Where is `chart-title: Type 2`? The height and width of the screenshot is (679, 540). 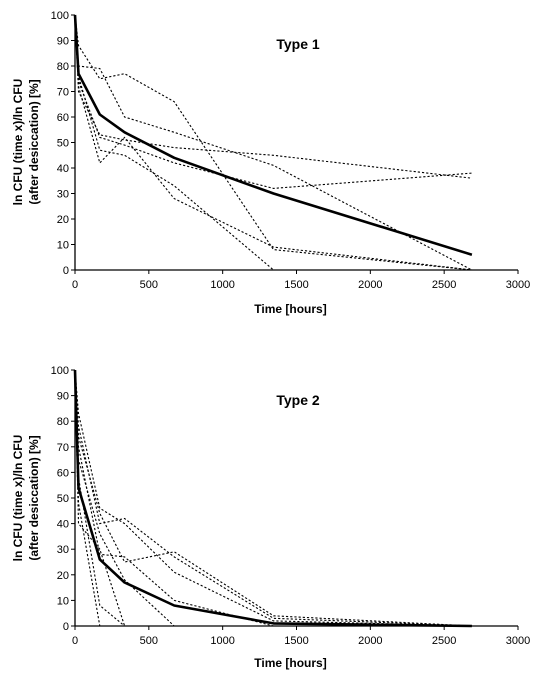 chart-title: Type 2 is located at coordinates (298, 400).